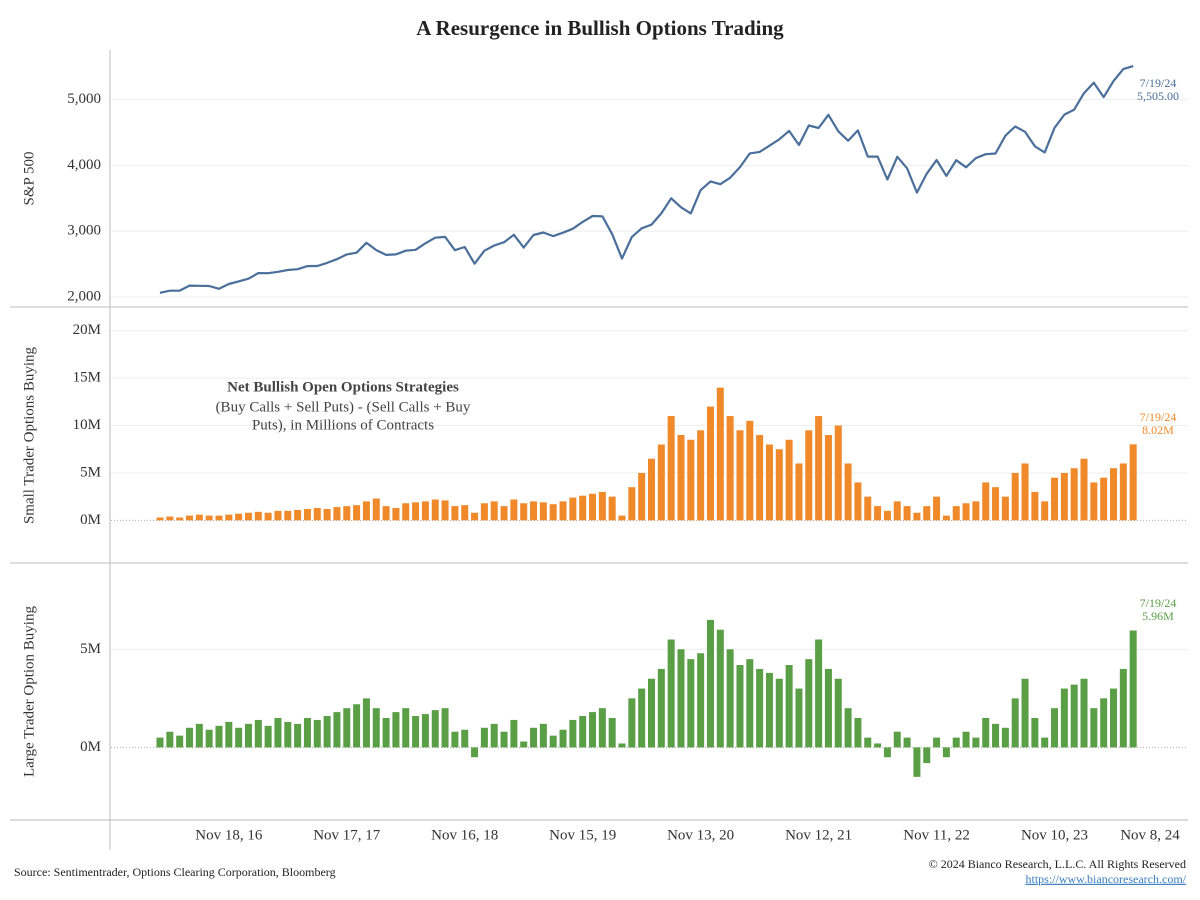 The width and height of the screenshot is (1200, 900). Describe the element at coordinates (90, 649) in the screenshot. I see `y-tick-label: 5M` at that location.